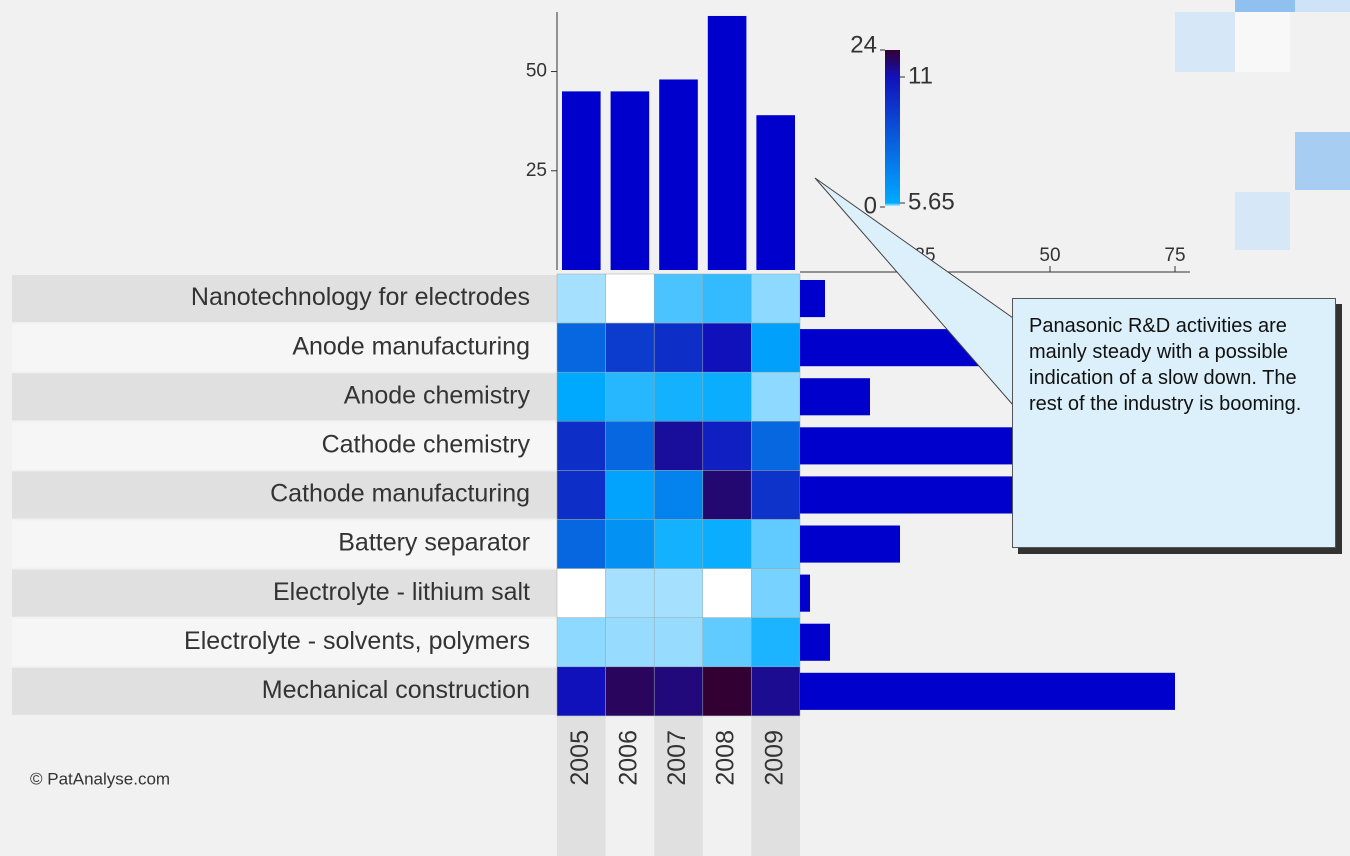 This screenshot has width=1350, height=856. What do you see at coordinates (726, 758) in the screenshot?
I see `col-label: 2008` at bounding box center [726, 758].